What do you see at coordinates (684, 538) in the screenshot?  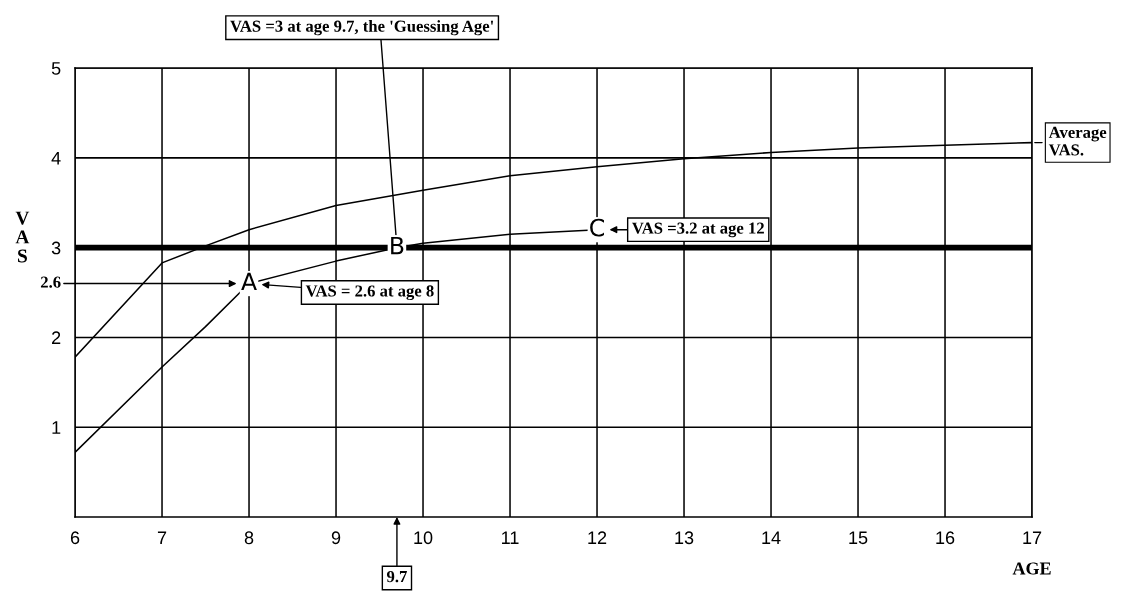 I see `x-tick-label: 13` at bounding box center [684, 538].